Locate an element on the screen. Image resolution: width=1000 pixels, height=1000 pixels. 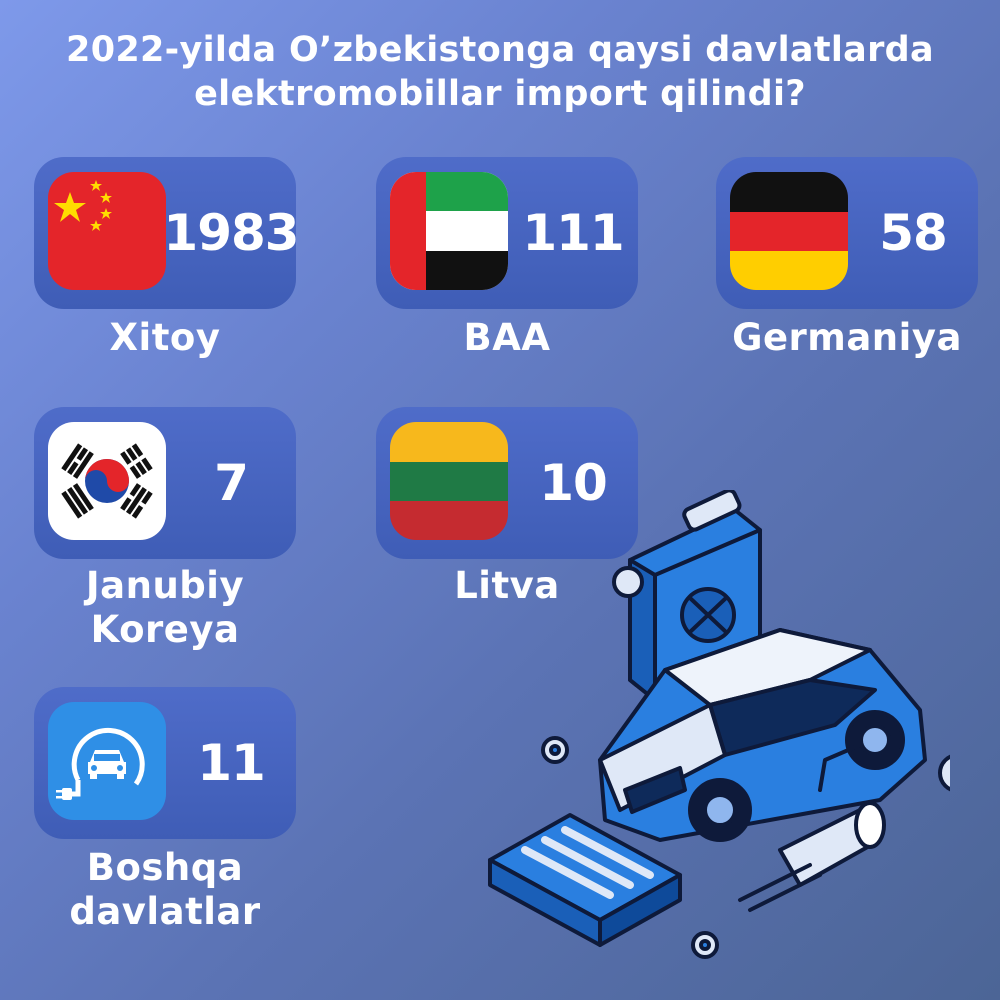
title-line-2: elektromobillar import qilindi? is located at coordinates (500, 94).